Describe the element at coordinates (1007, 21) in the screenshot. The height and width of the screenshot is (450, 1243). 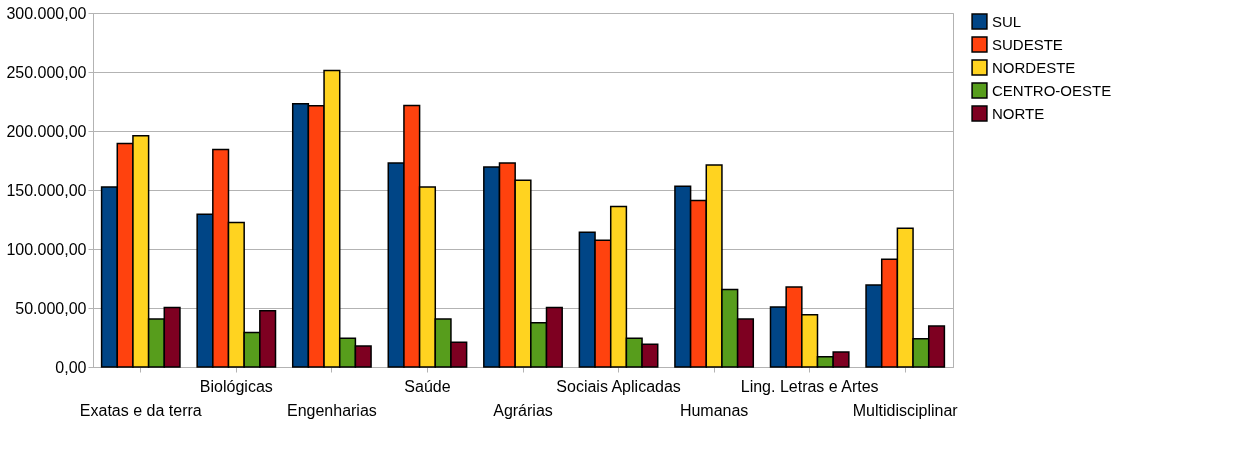
I see `legend-label: SUL` at that location.